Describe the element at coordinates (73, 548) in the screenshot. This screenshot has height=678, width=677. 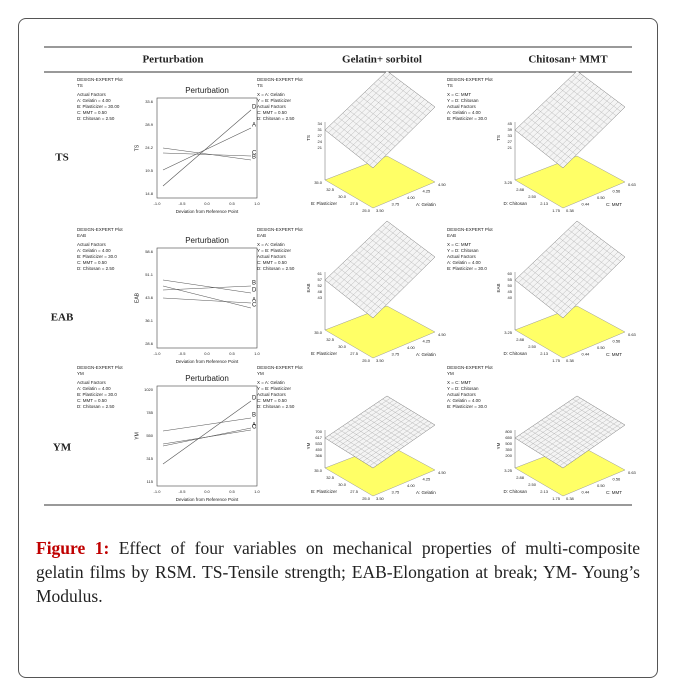
I see `caption-label: Figure 1:` at that location.